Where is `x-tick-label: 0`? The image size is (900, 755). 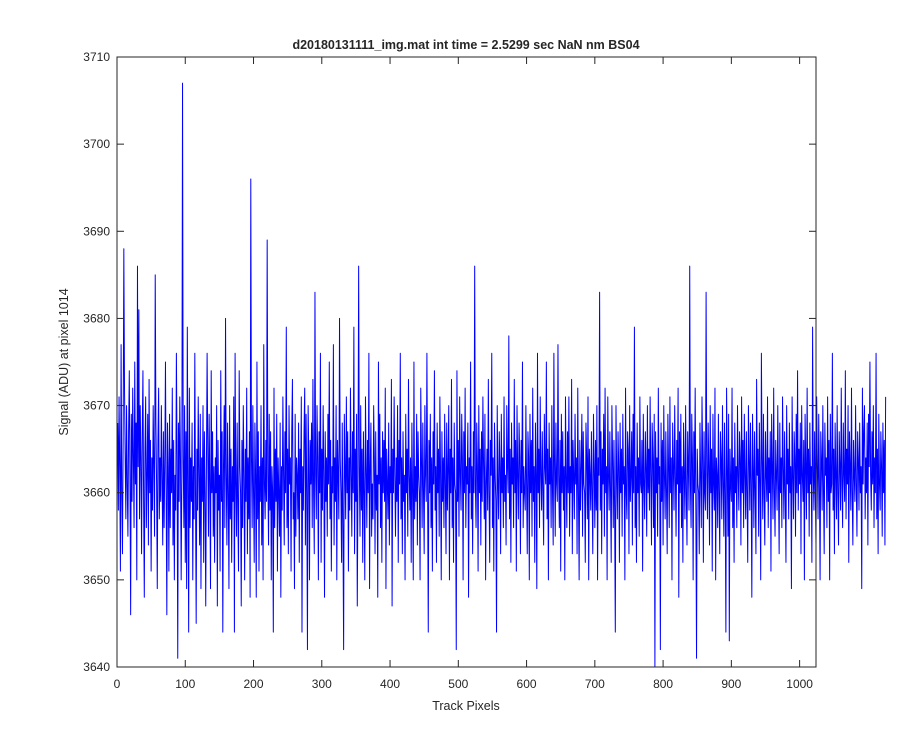 x-tick-label: 0 is located at coordinates (117, 684).